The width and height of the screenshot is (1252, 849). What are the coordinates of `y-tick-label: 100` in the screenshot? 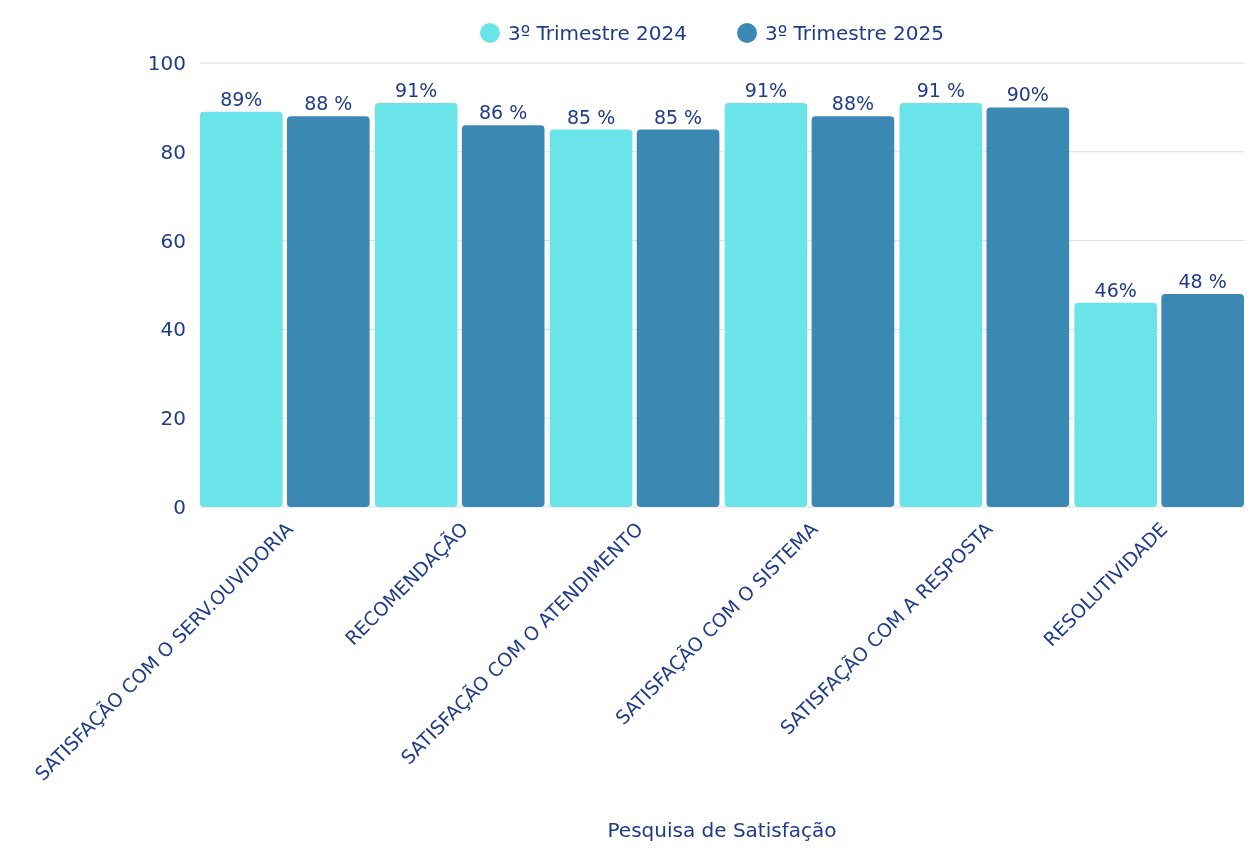 It's located at (166, 63).